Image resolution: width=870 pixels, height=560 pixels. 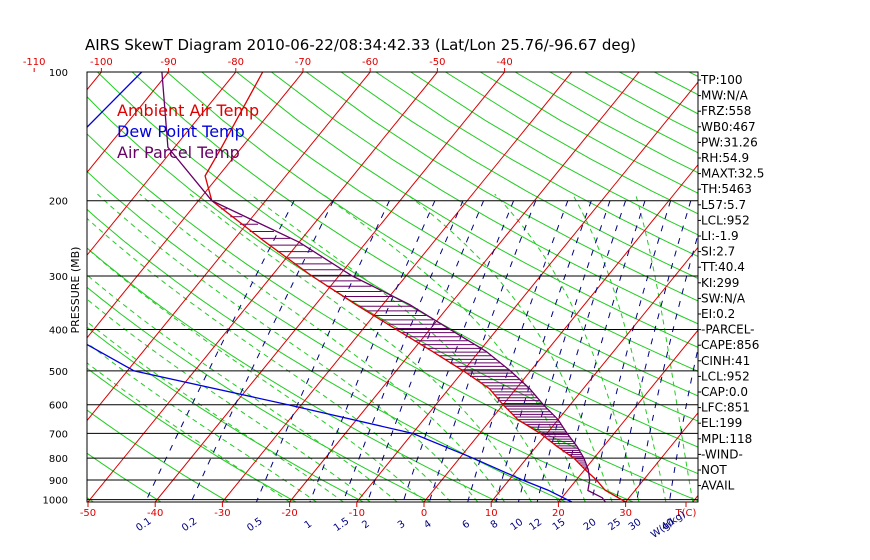 What do you see at coordinates (726, 439) in the screenshot?
I see `index-label: MPL:118` at bounding box center [726, 439].